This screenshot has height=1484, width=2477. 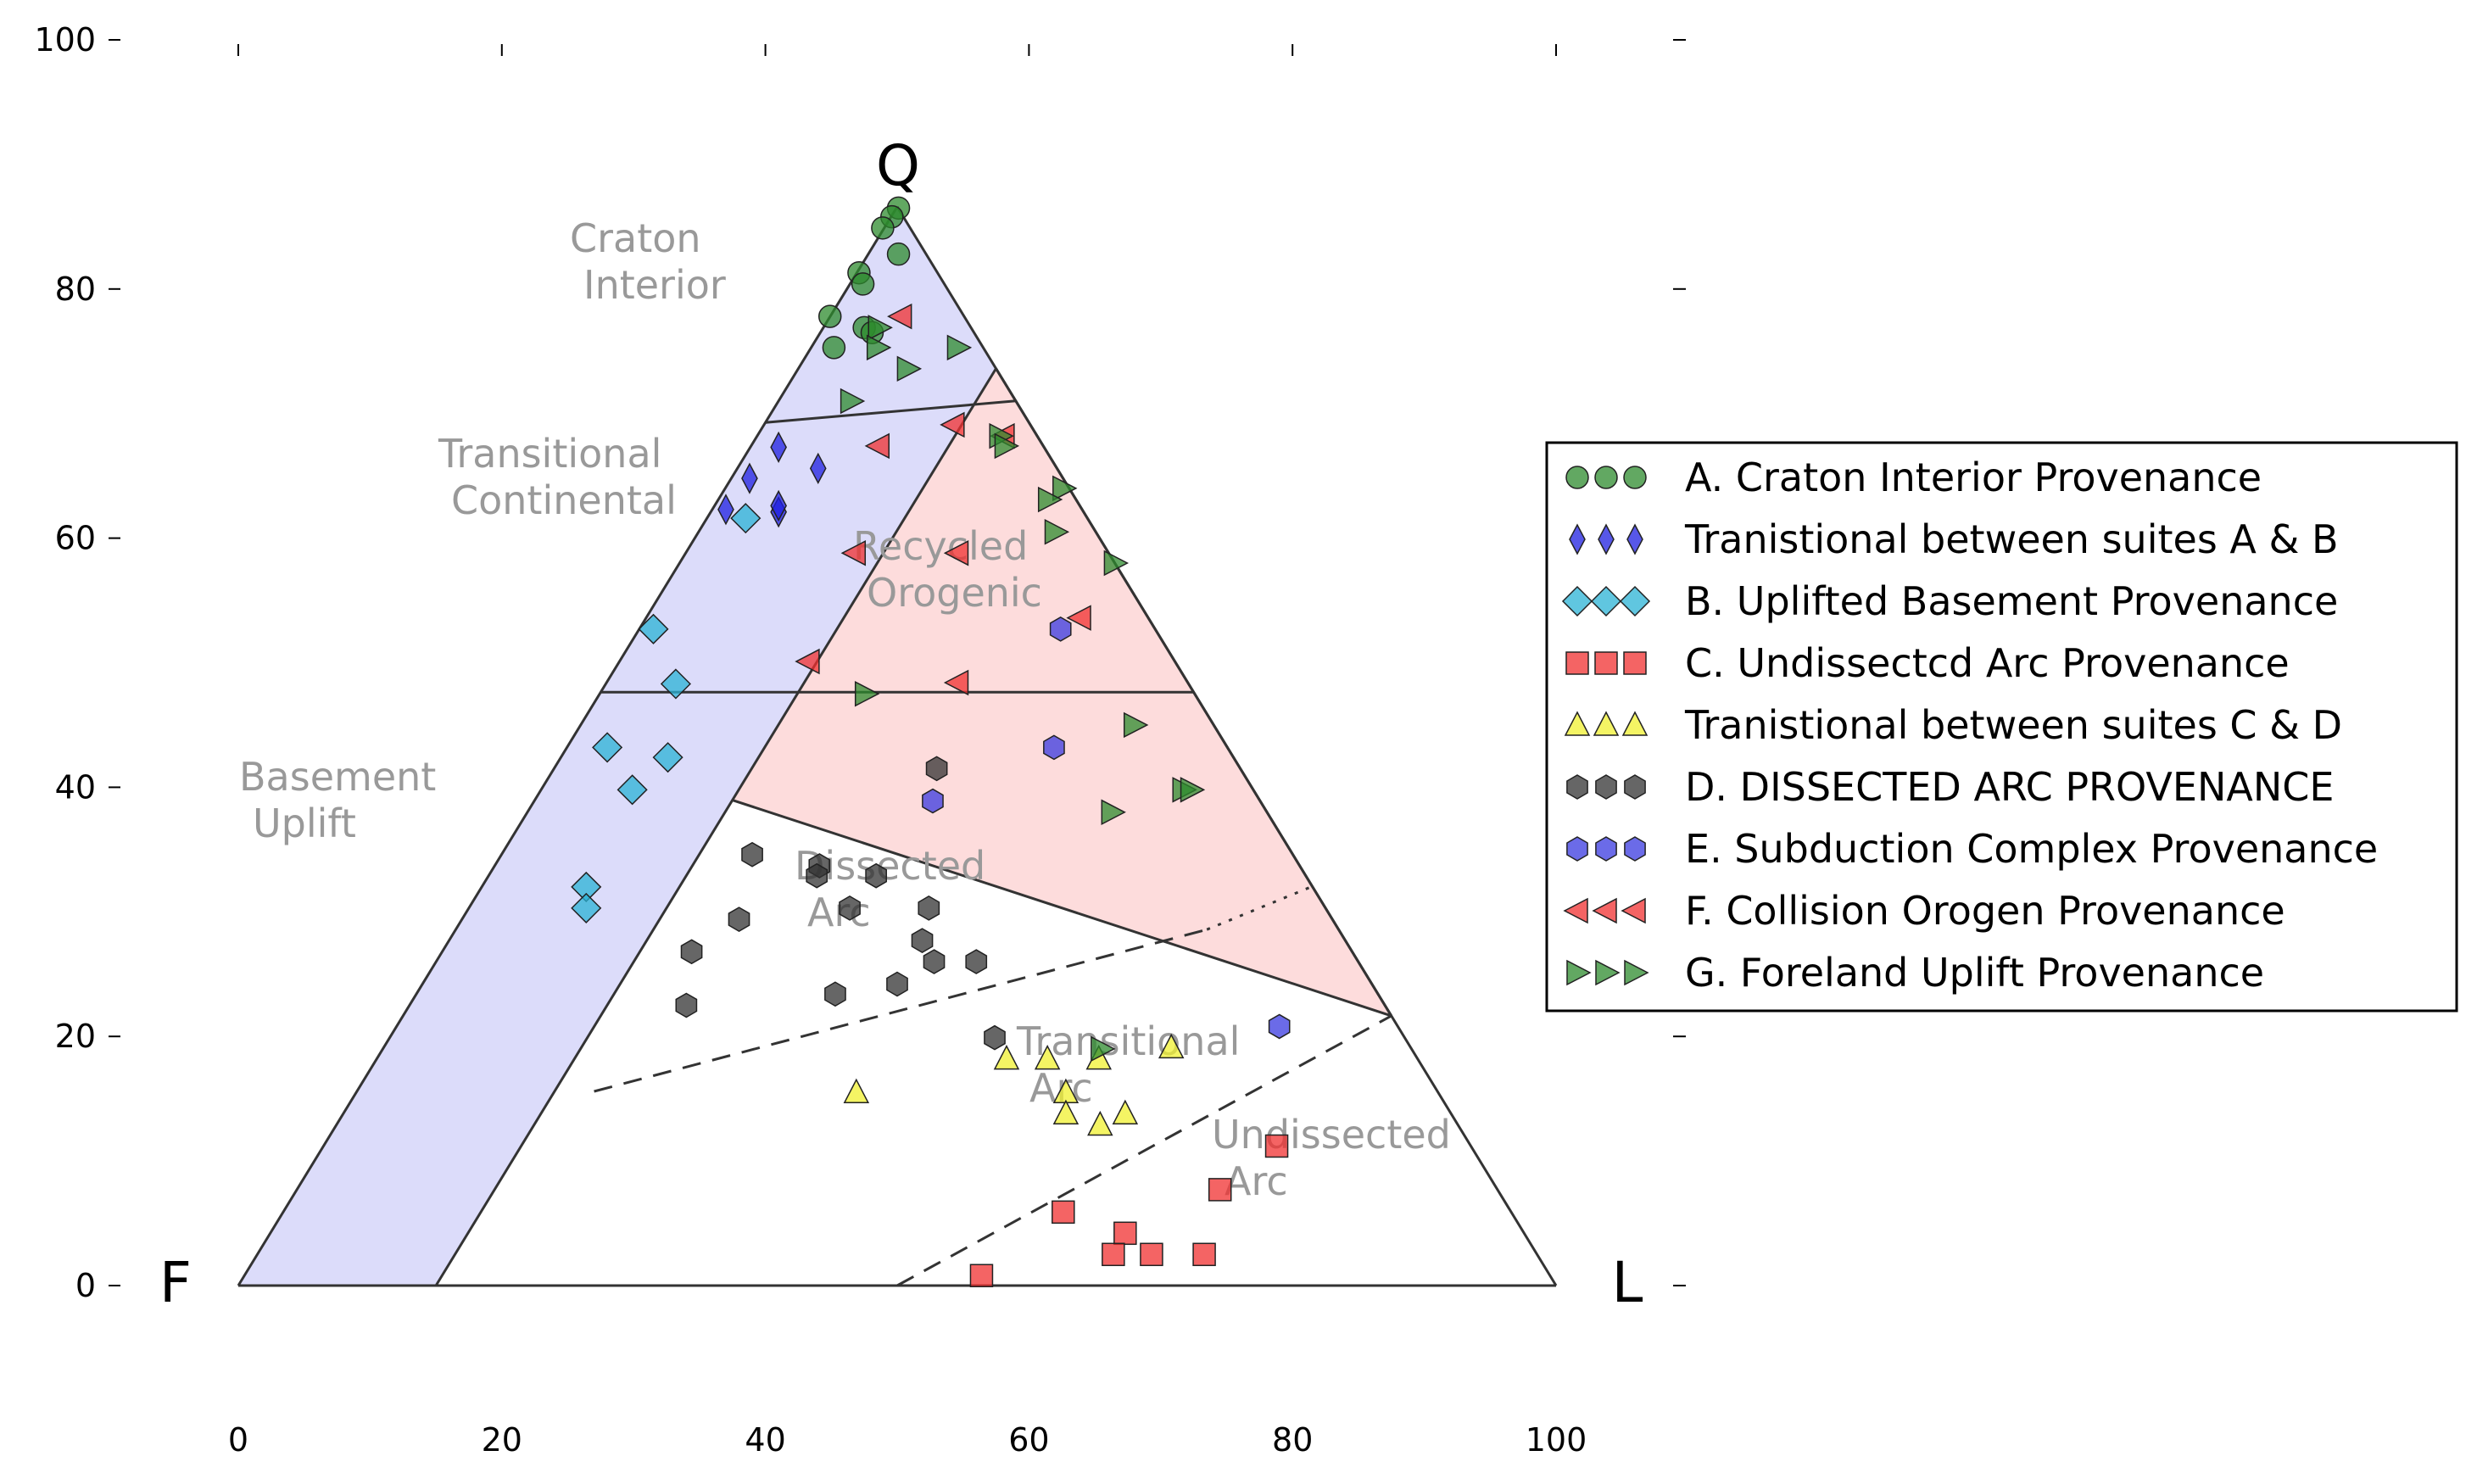 What do you see at coordinates (890, 411) in the screenshot?
I see `craton-boundary` at bounding box center [890, 411].